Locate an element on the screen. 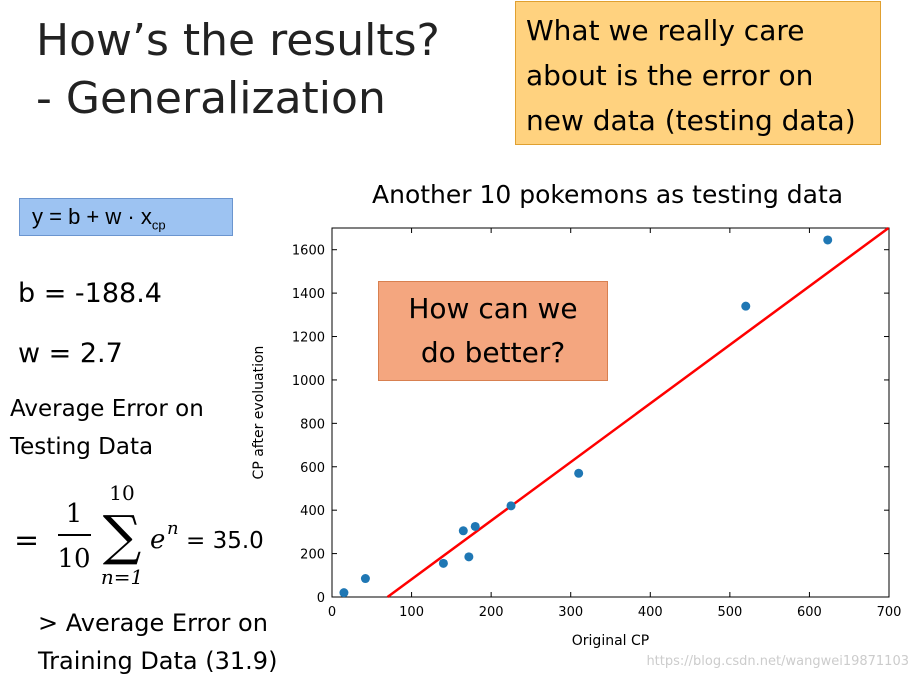  training-error-comparison: > Average Error on Training Data (31.9) is located at coordinates (157, 642).